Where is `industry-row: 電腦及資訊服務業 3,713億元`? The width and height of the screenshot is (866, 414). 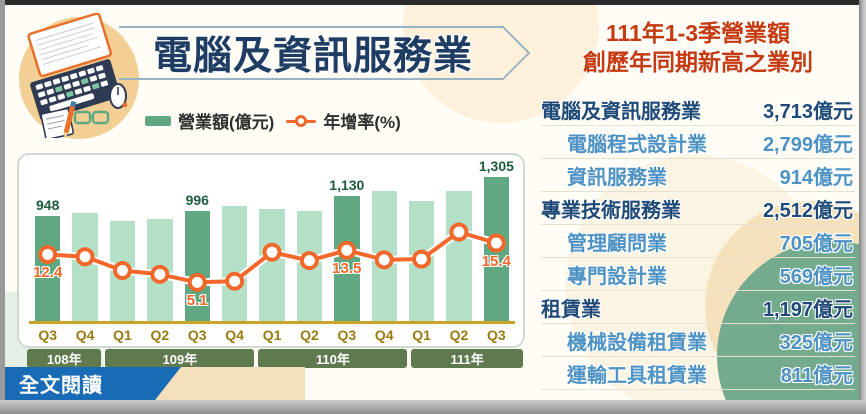 industry-row: 電腦及資訊服務業 3,713億元 is located at coordinates (698, 109).